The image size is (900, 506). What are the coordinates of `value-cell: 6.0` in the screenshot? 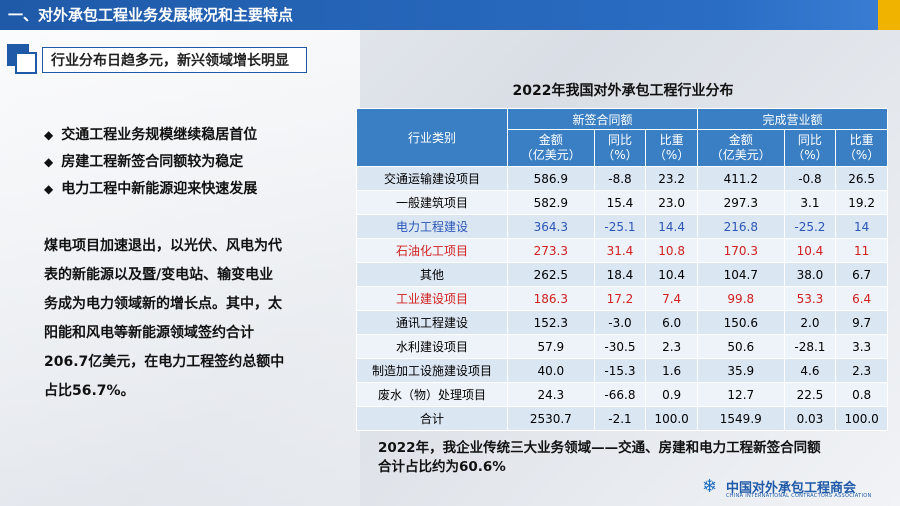 It's located at (671, 322).